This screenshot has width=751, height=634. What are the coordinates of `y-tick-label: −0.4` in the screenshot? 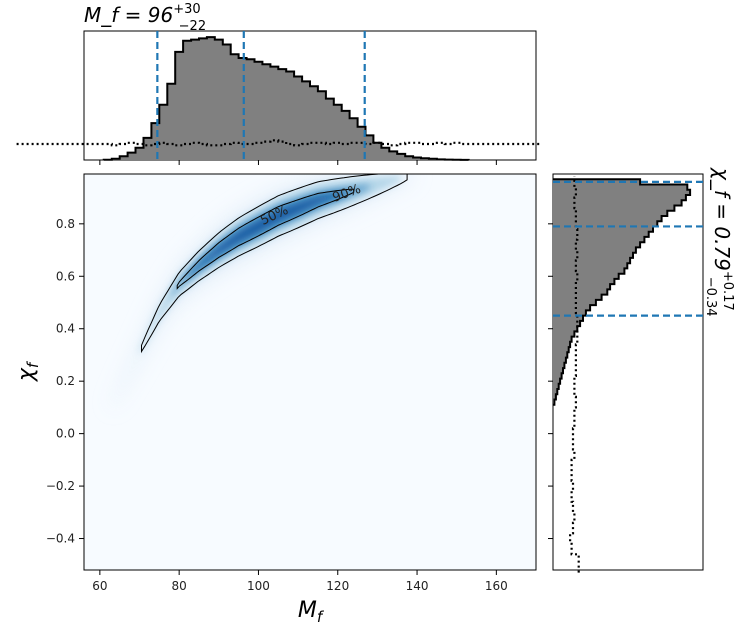 It's located at (60, 539).